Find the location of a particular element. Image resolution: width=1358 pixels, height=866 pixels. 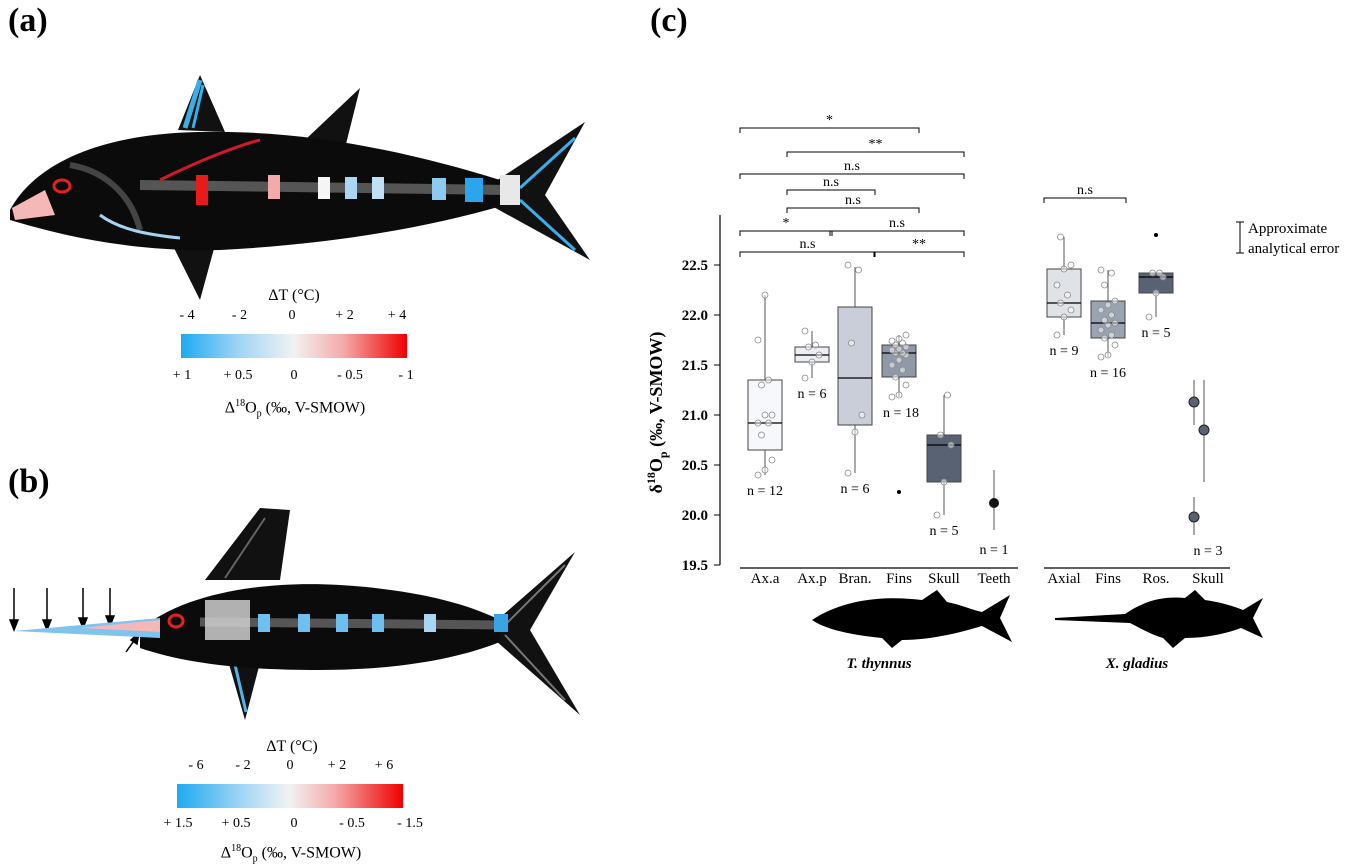

y-tick-label: 20.0 is located at coordinates (695, 516).